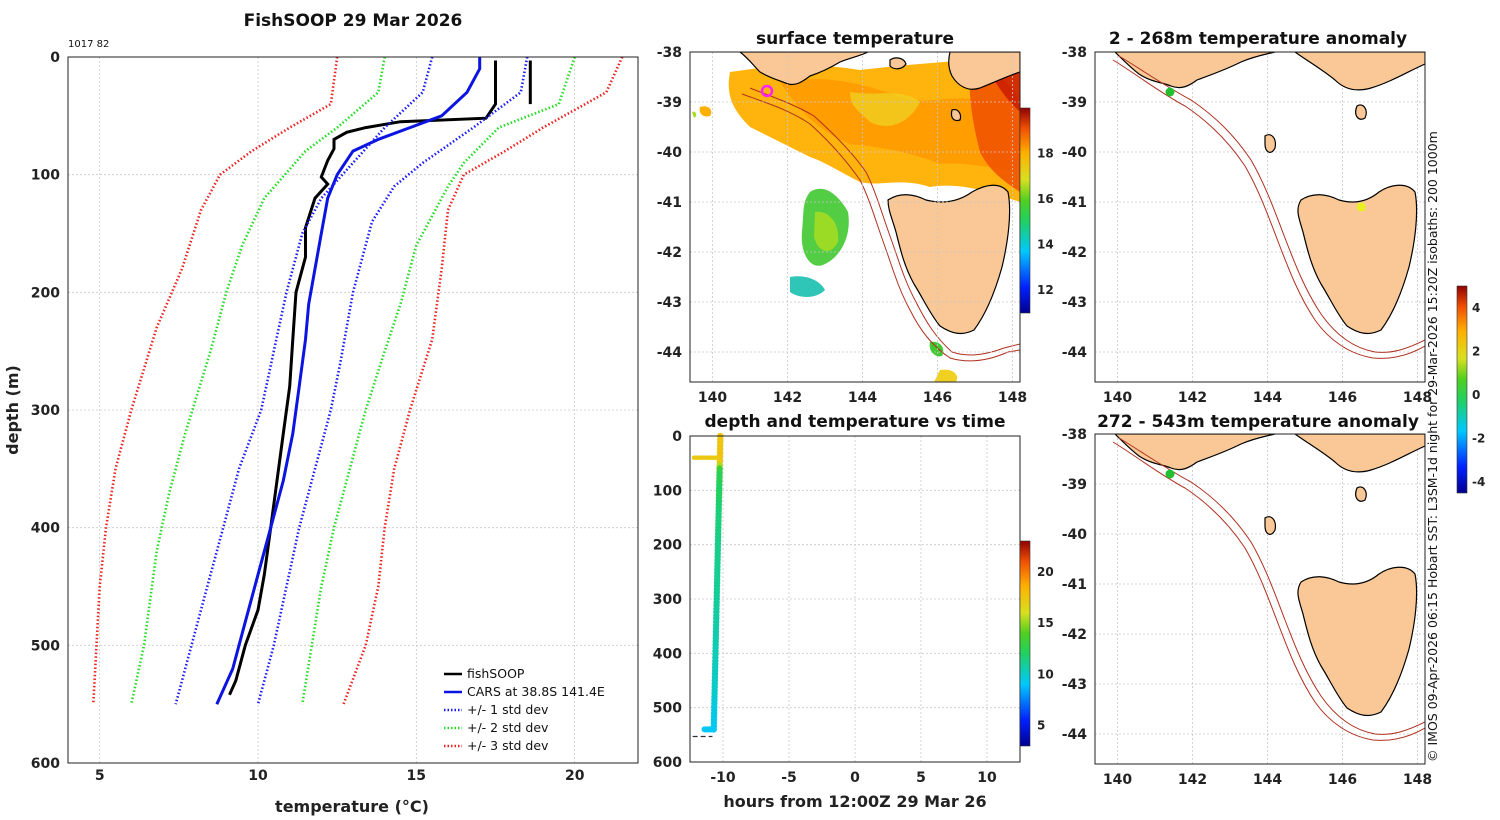 This screenshot has height=820, width=1500. What do you see at coordinates (862, 398) in the screenshot?
I see `sst-x-ticks: 140 142 144 146 148` at bounding box center [862, 398].